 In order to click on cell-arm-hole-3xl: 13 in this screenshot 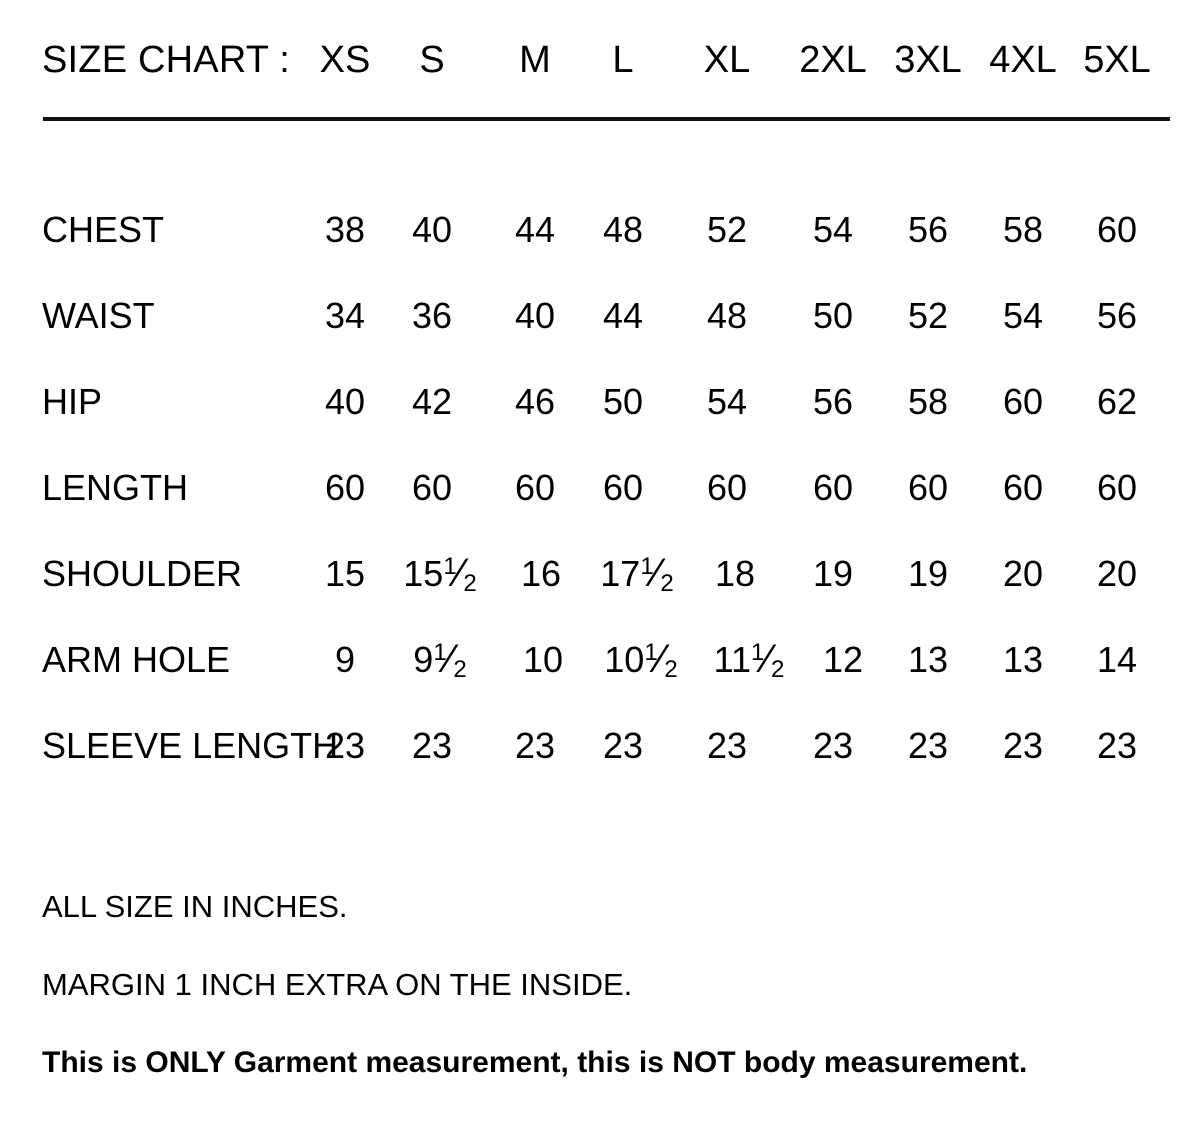, I will do `click(928, 659)`.